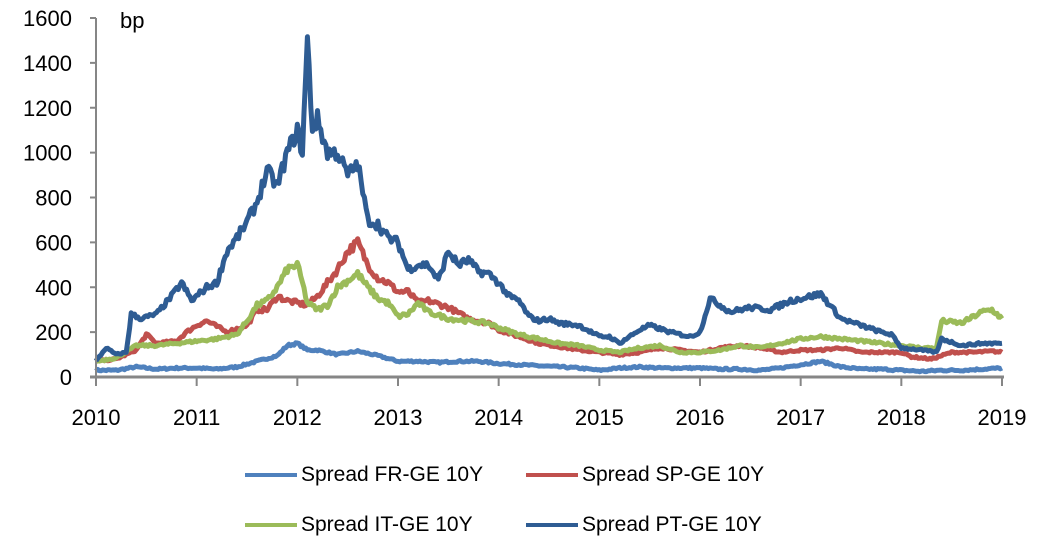 The width and height of the screenshot is (1043, 556). What do you see at coordinates (800, 417) in the screenshot?
I see `x-tick-label: 2017` at bounding box center [800, 417].